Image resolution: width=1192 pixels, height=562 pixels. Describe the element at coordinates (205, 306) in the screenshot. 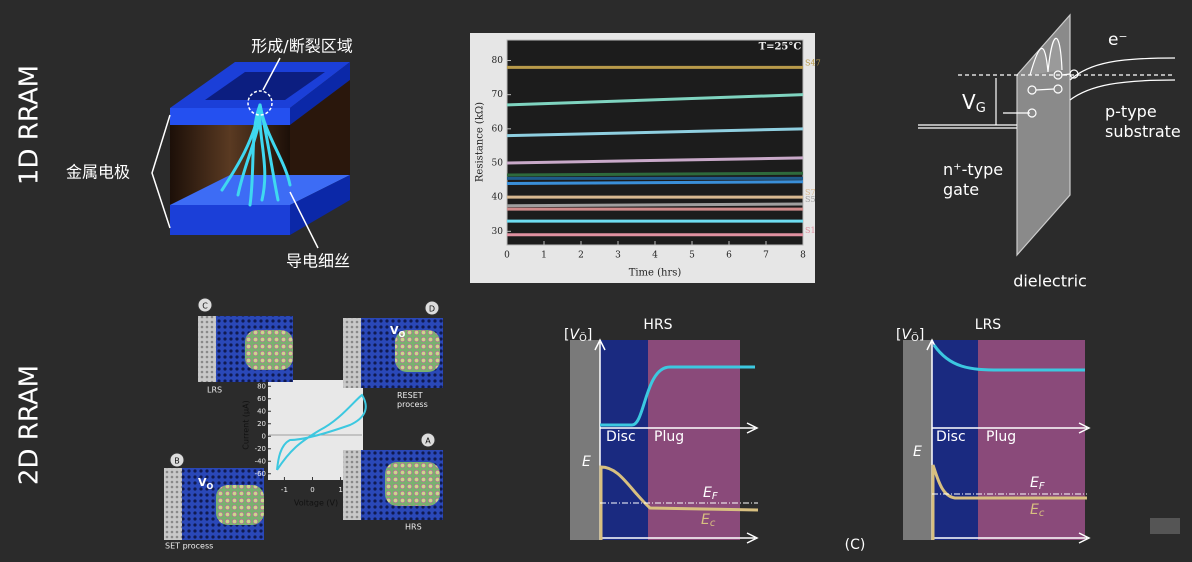

I see `inset-letter: C` at that location.